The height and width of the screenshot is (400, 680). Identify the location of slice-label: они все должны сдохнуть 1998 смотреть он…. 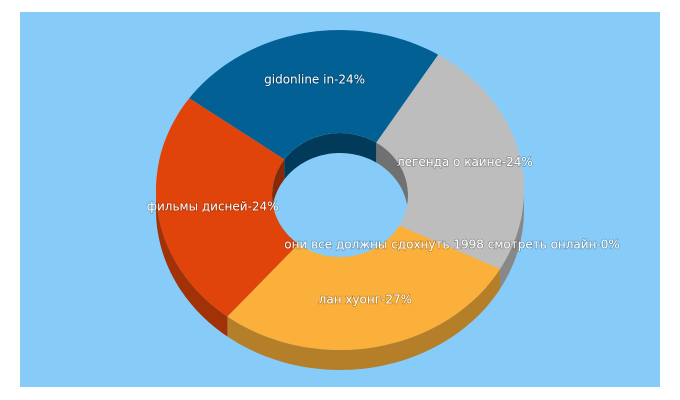
(452, 245).